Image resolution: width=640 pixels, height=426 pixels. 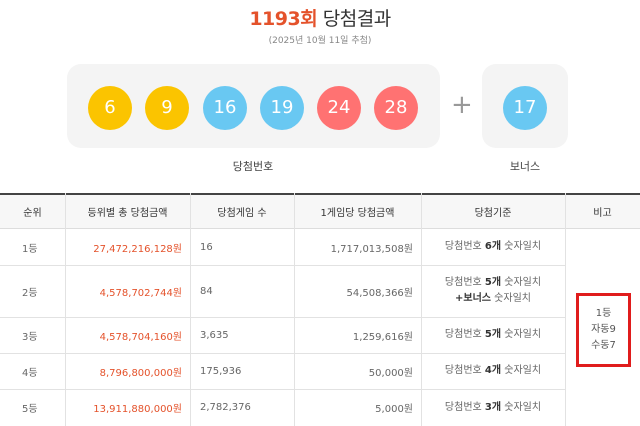 What do you see at coordinates (32, 213) in the screenshot?
I see `header-rank: 순위` at bounding box center [32, 213].